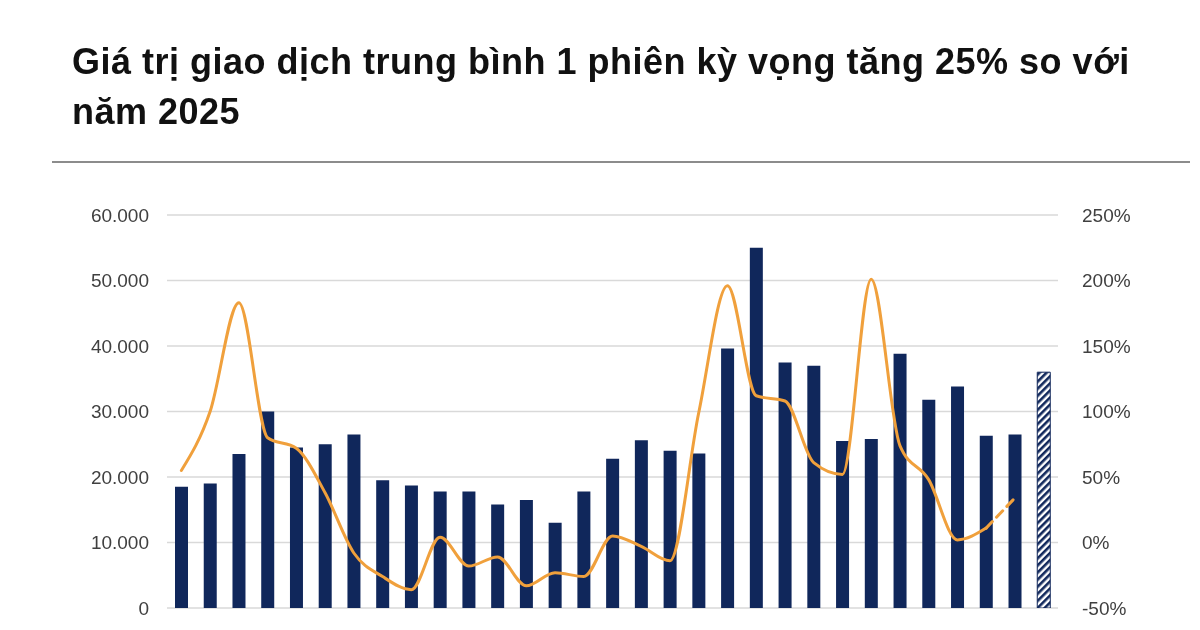 The height and width of the screenshot is (630, 1200). I want to click on y2-tick-label: 200%, so click(1106, 281).